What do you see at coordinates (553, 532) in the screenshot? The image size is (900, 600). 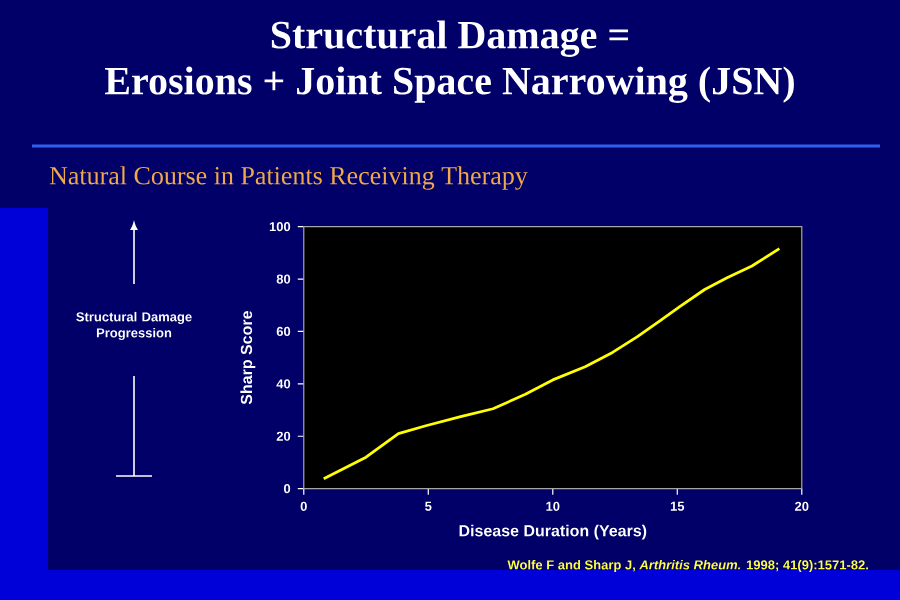 I see `x-axis-title: Disease Duration (Years)` at bounding box center [553, 532].